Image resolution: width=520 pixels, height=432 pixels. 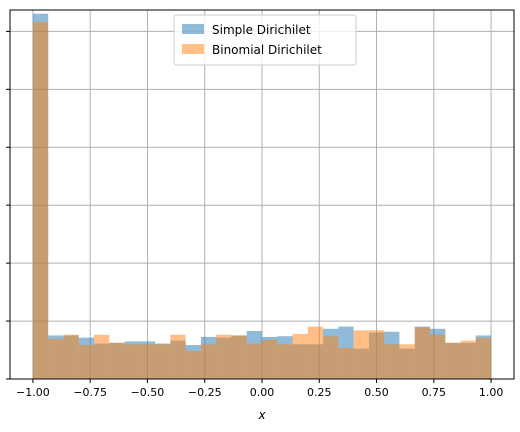 I want to click on x-tick-label: 0.75, so click(x=434, y=392).